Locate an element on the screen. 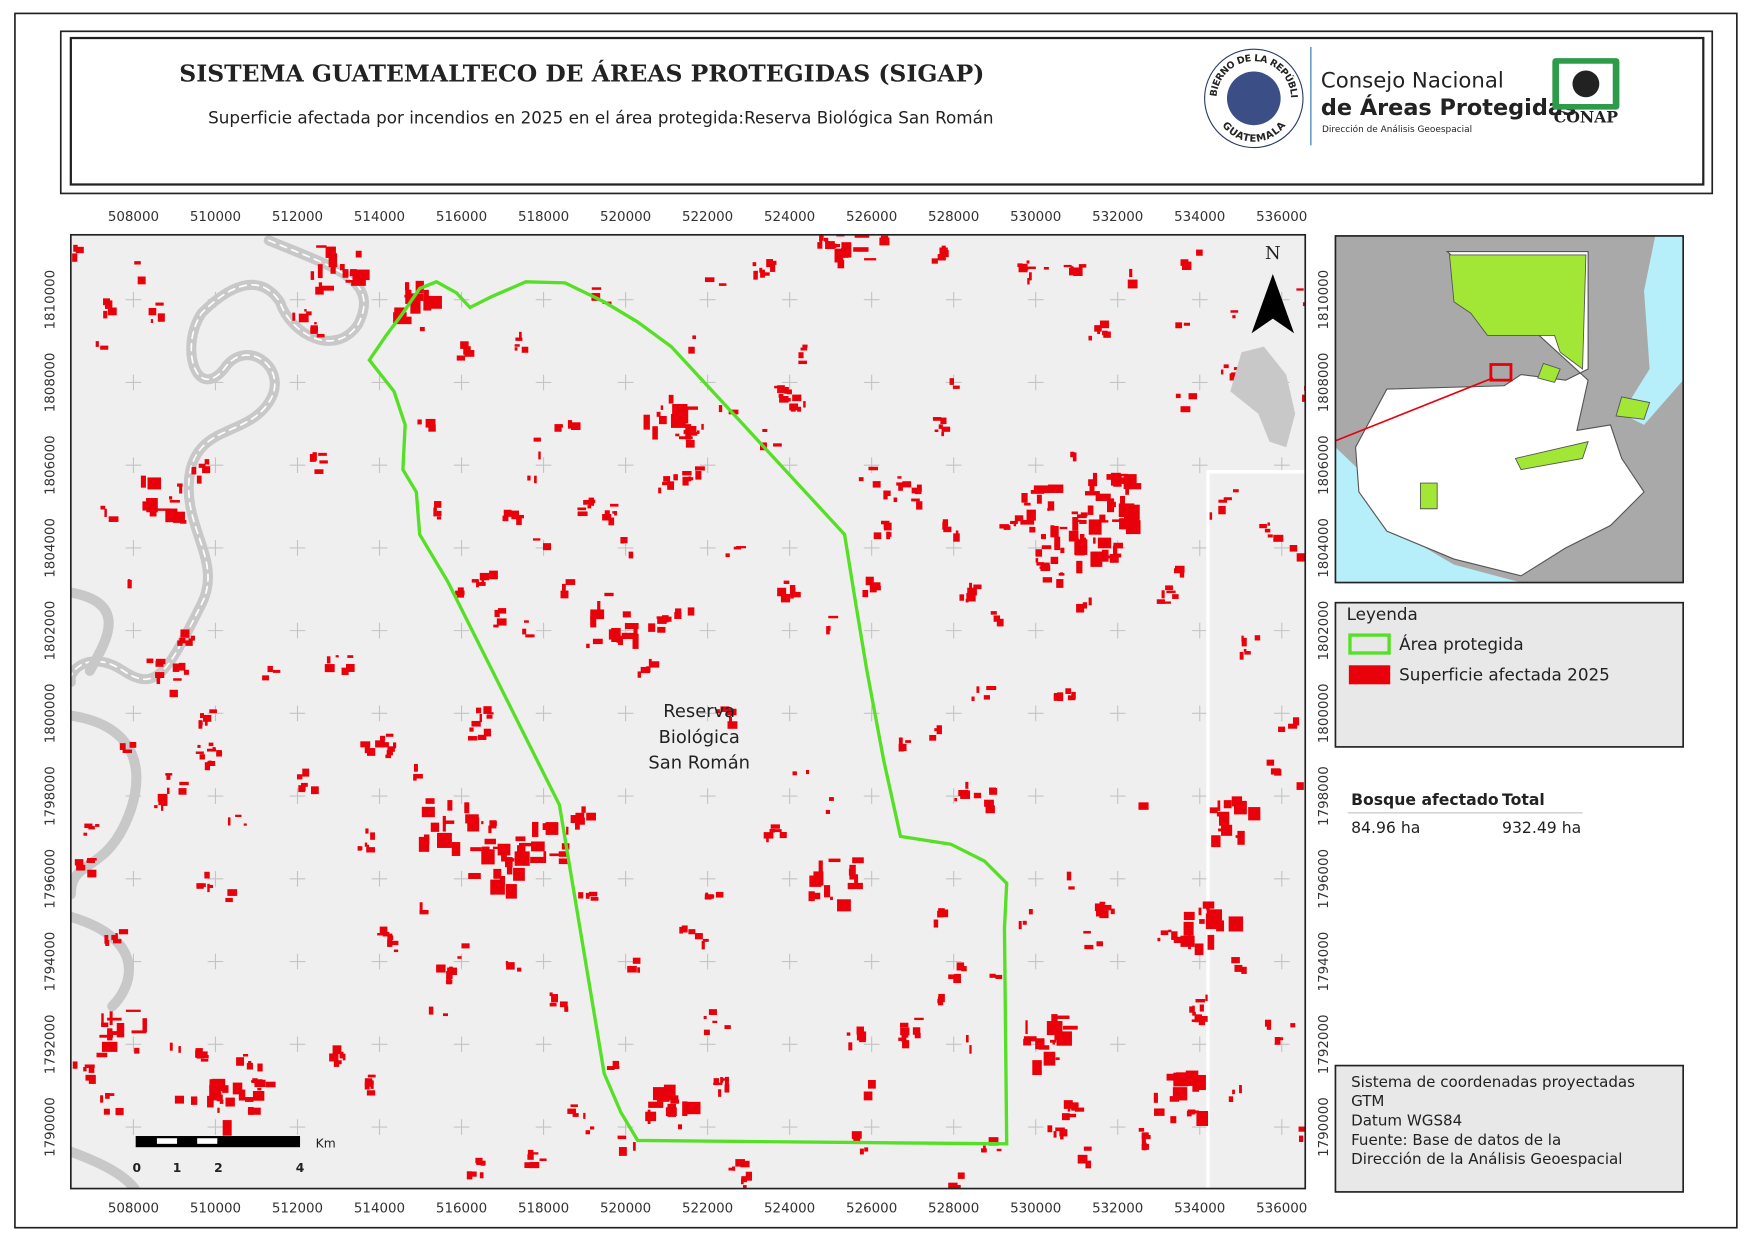  rivers is located at coordinates (219, 712).